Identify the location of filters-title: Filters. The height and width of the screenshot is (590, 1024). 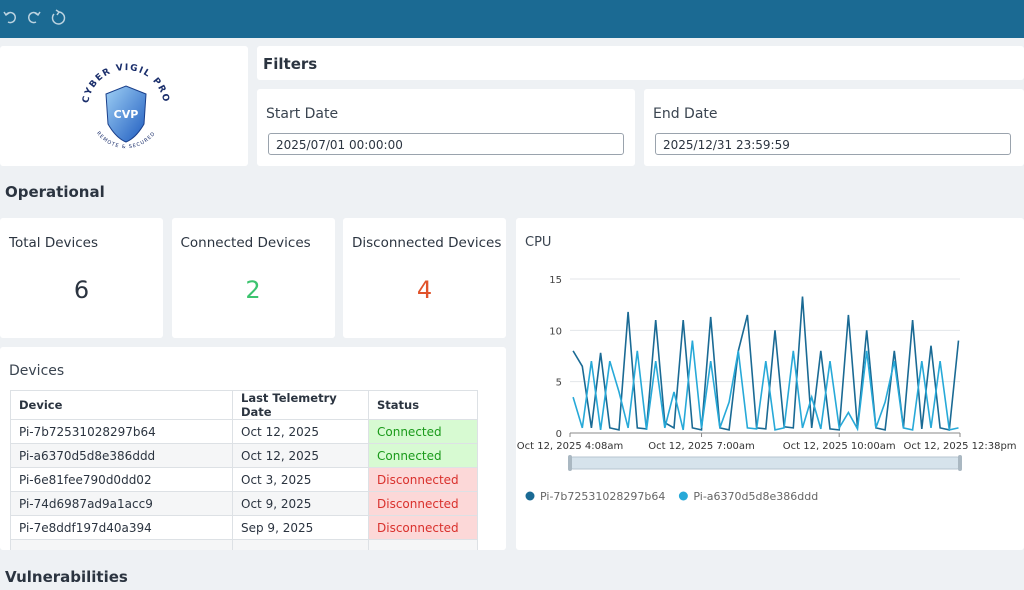
(290, 64).